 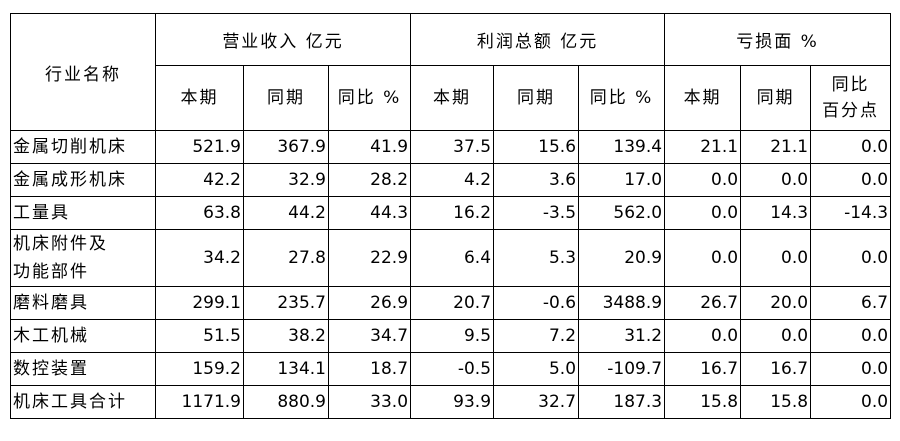 I want to click on cell-value: 37.5, so click(x=452, y=147).